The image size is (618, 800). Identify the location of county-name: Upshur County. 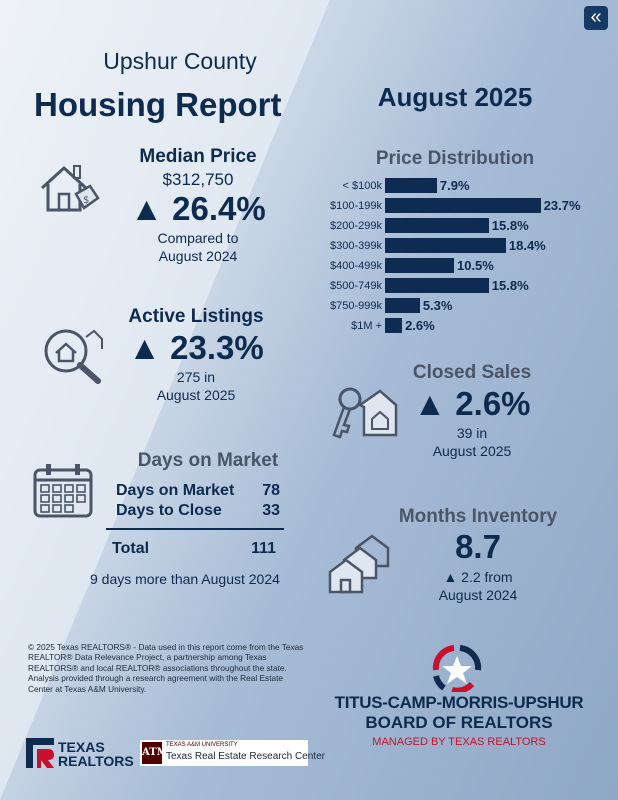
(180, 61).